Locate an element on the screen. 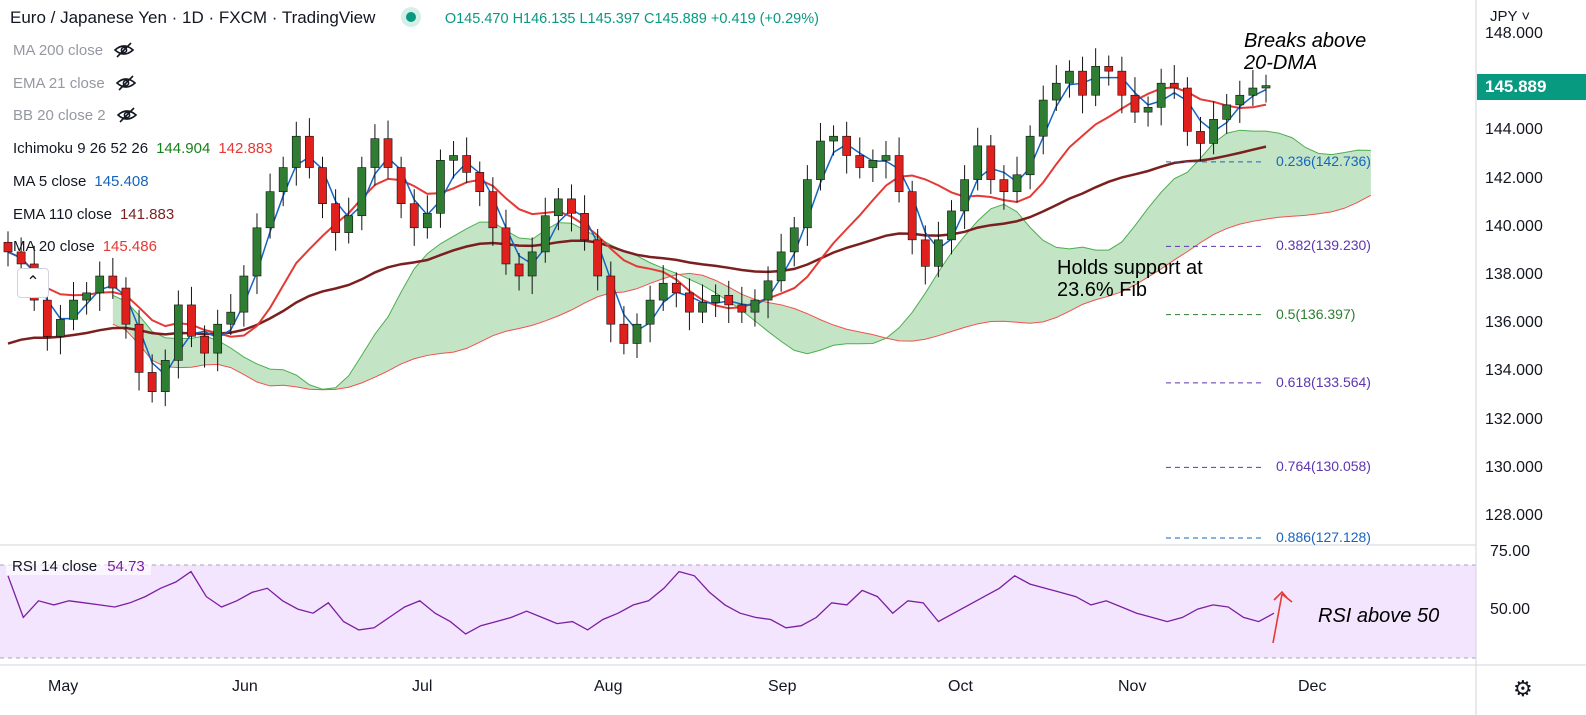  legend-value: 145.486 is located at coordinates (129, 247).